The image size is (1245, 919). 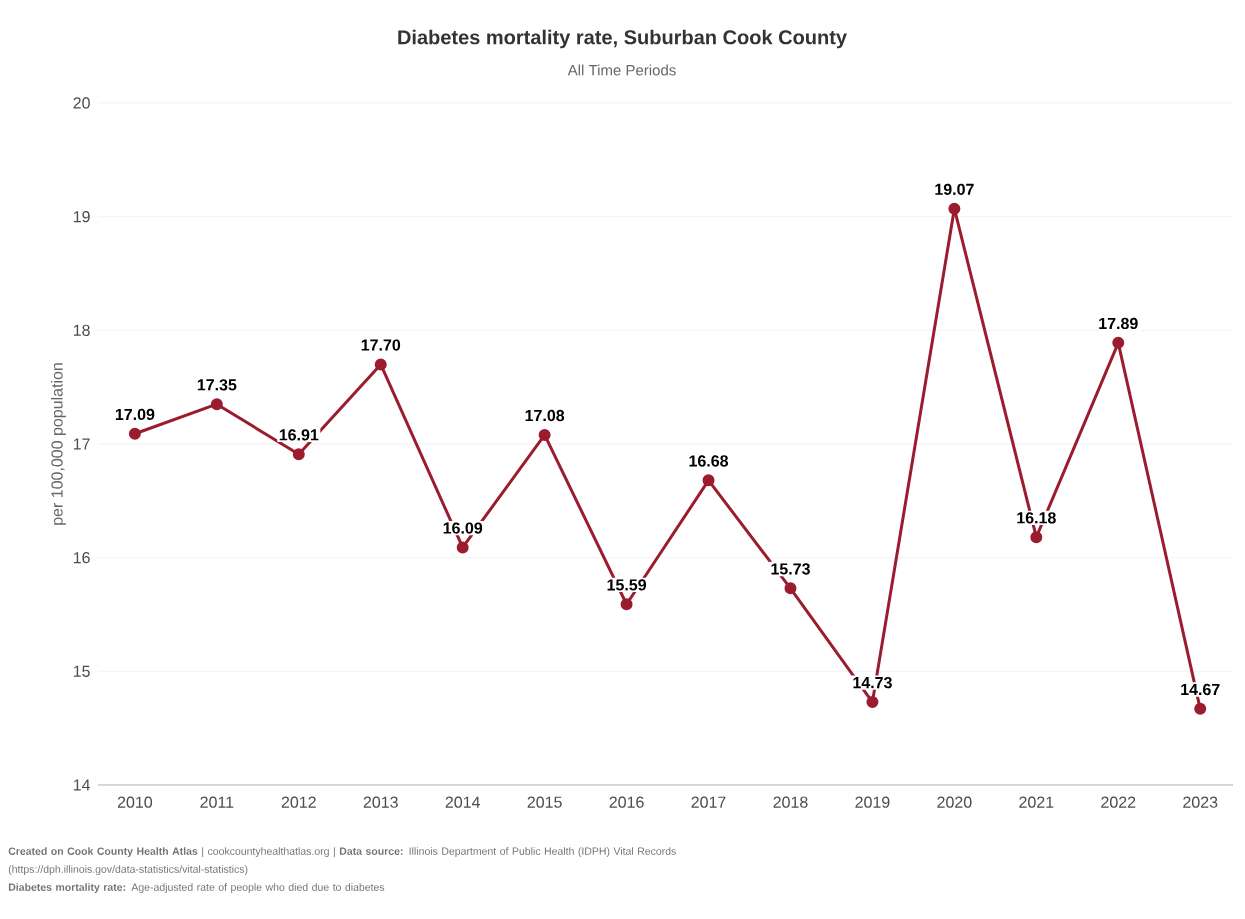 I want to click on data-label: 14.73, so click(x=872, y=682).